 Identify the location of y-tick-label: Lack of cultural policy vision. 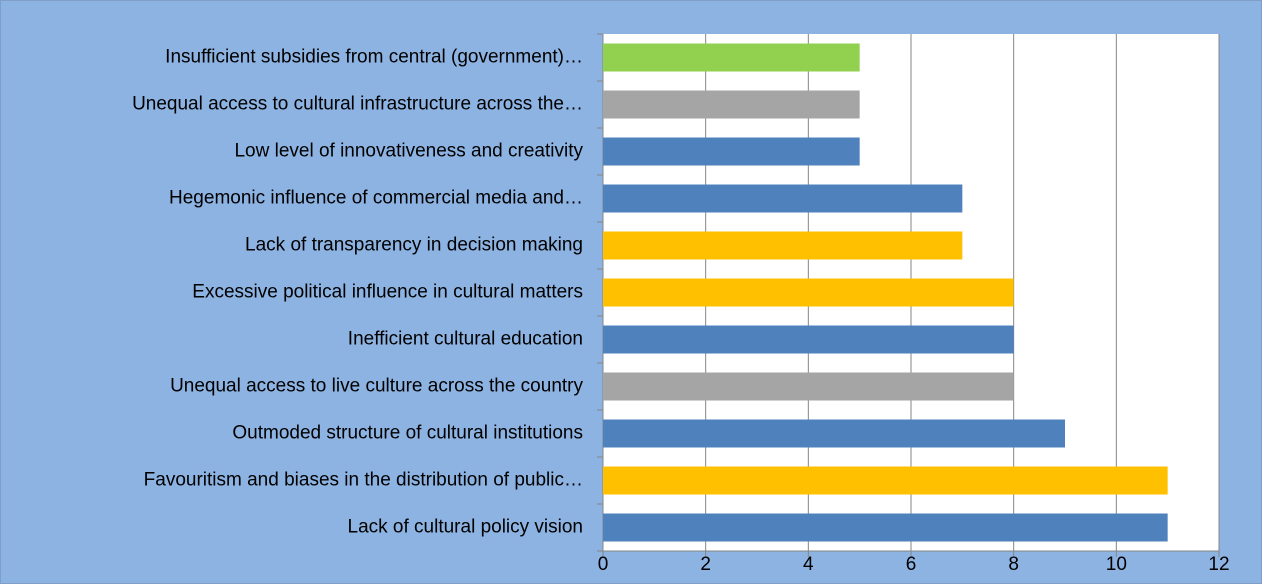
(466, 527).